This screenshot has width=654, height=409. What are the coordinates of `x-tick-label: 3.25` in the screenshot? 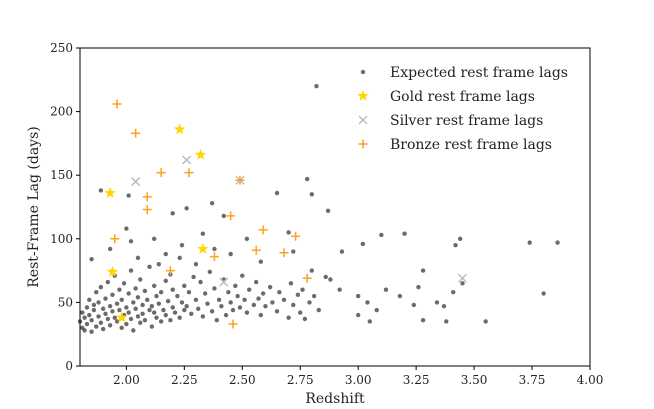 It's located at (416, 380).